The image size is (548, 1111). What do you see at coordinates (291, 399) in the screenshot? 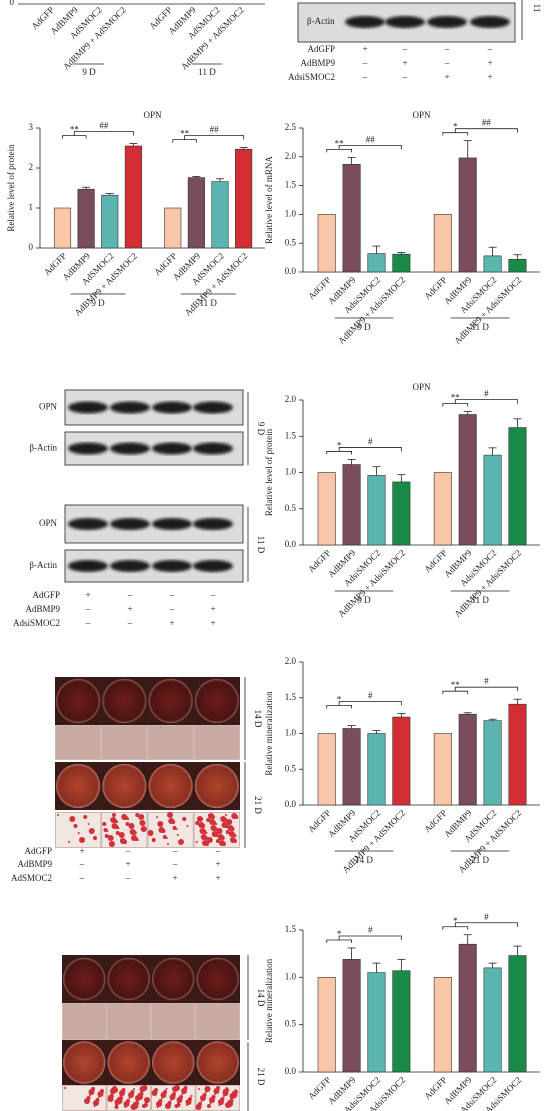
I see `y-tick-label: 2.0` at bounding box center [291, 399].